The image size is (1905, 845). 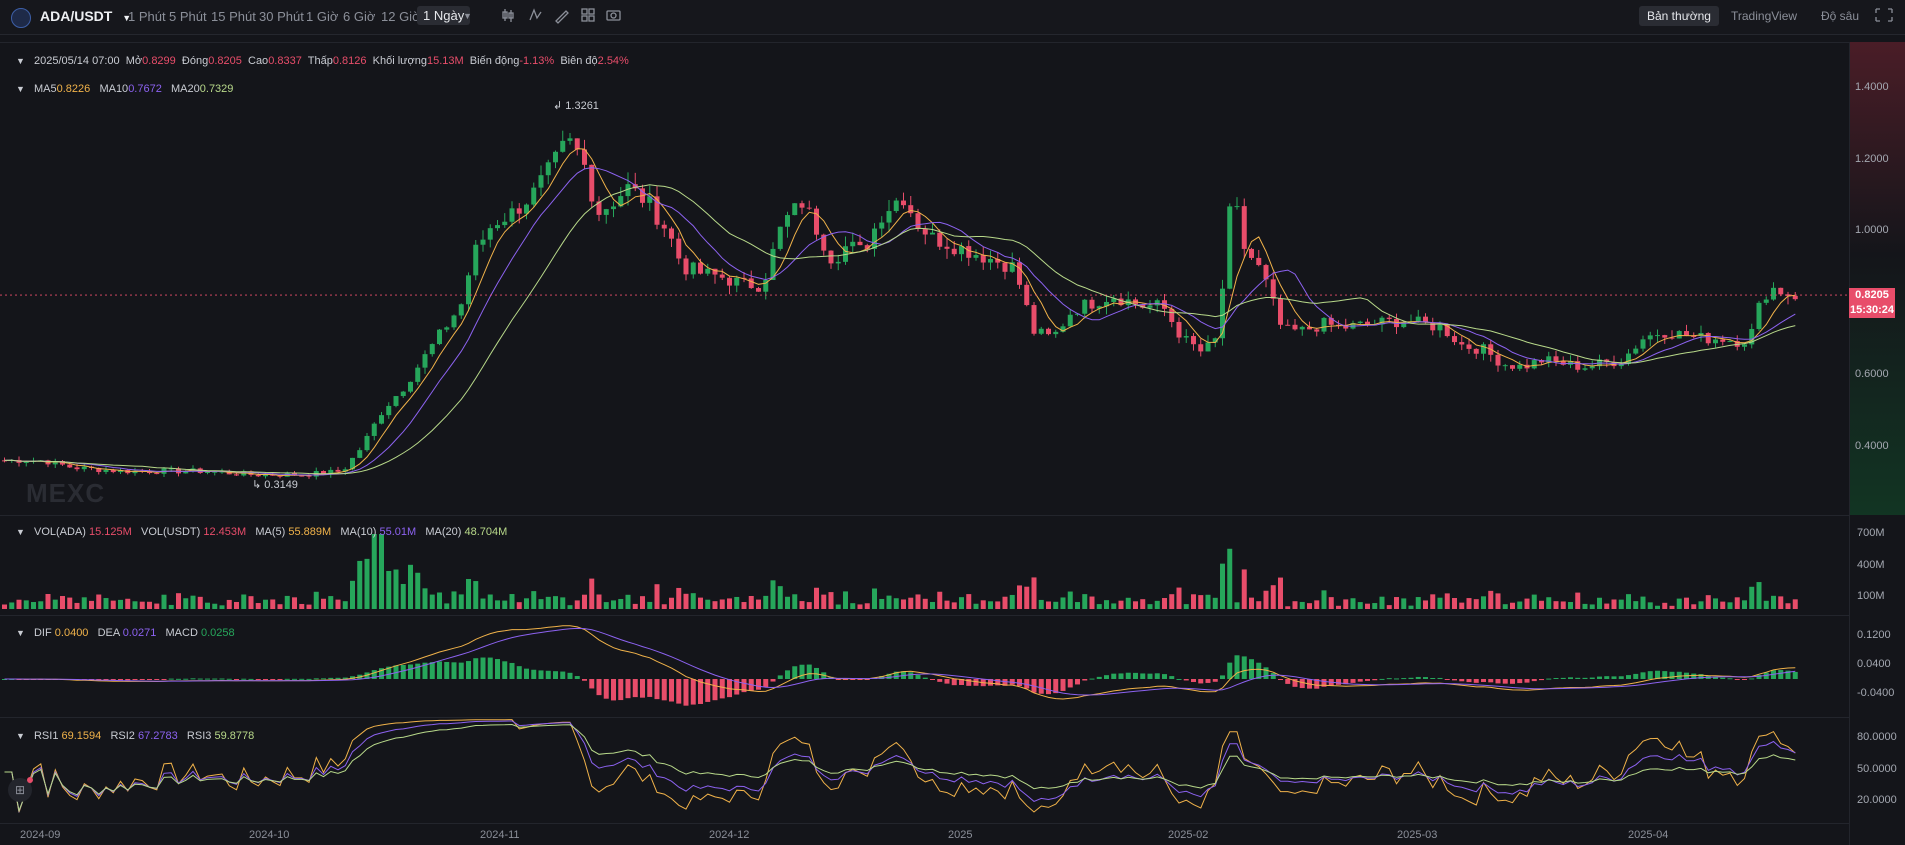 What do you see at coordinates (281, 485) in the screenshot?
I see `period-low-value: 0.3149` at bounding box center [281, 485].